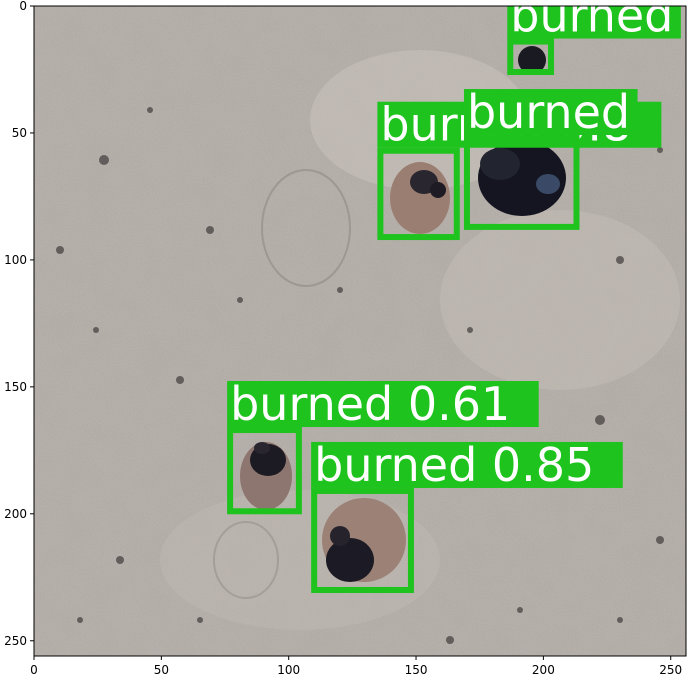 This screenshot has width=692, height=686. Describe the element at coordinates (19, 324) in the screenshot. I see `y-axis: 0 50 100 150 200 250` at that location.